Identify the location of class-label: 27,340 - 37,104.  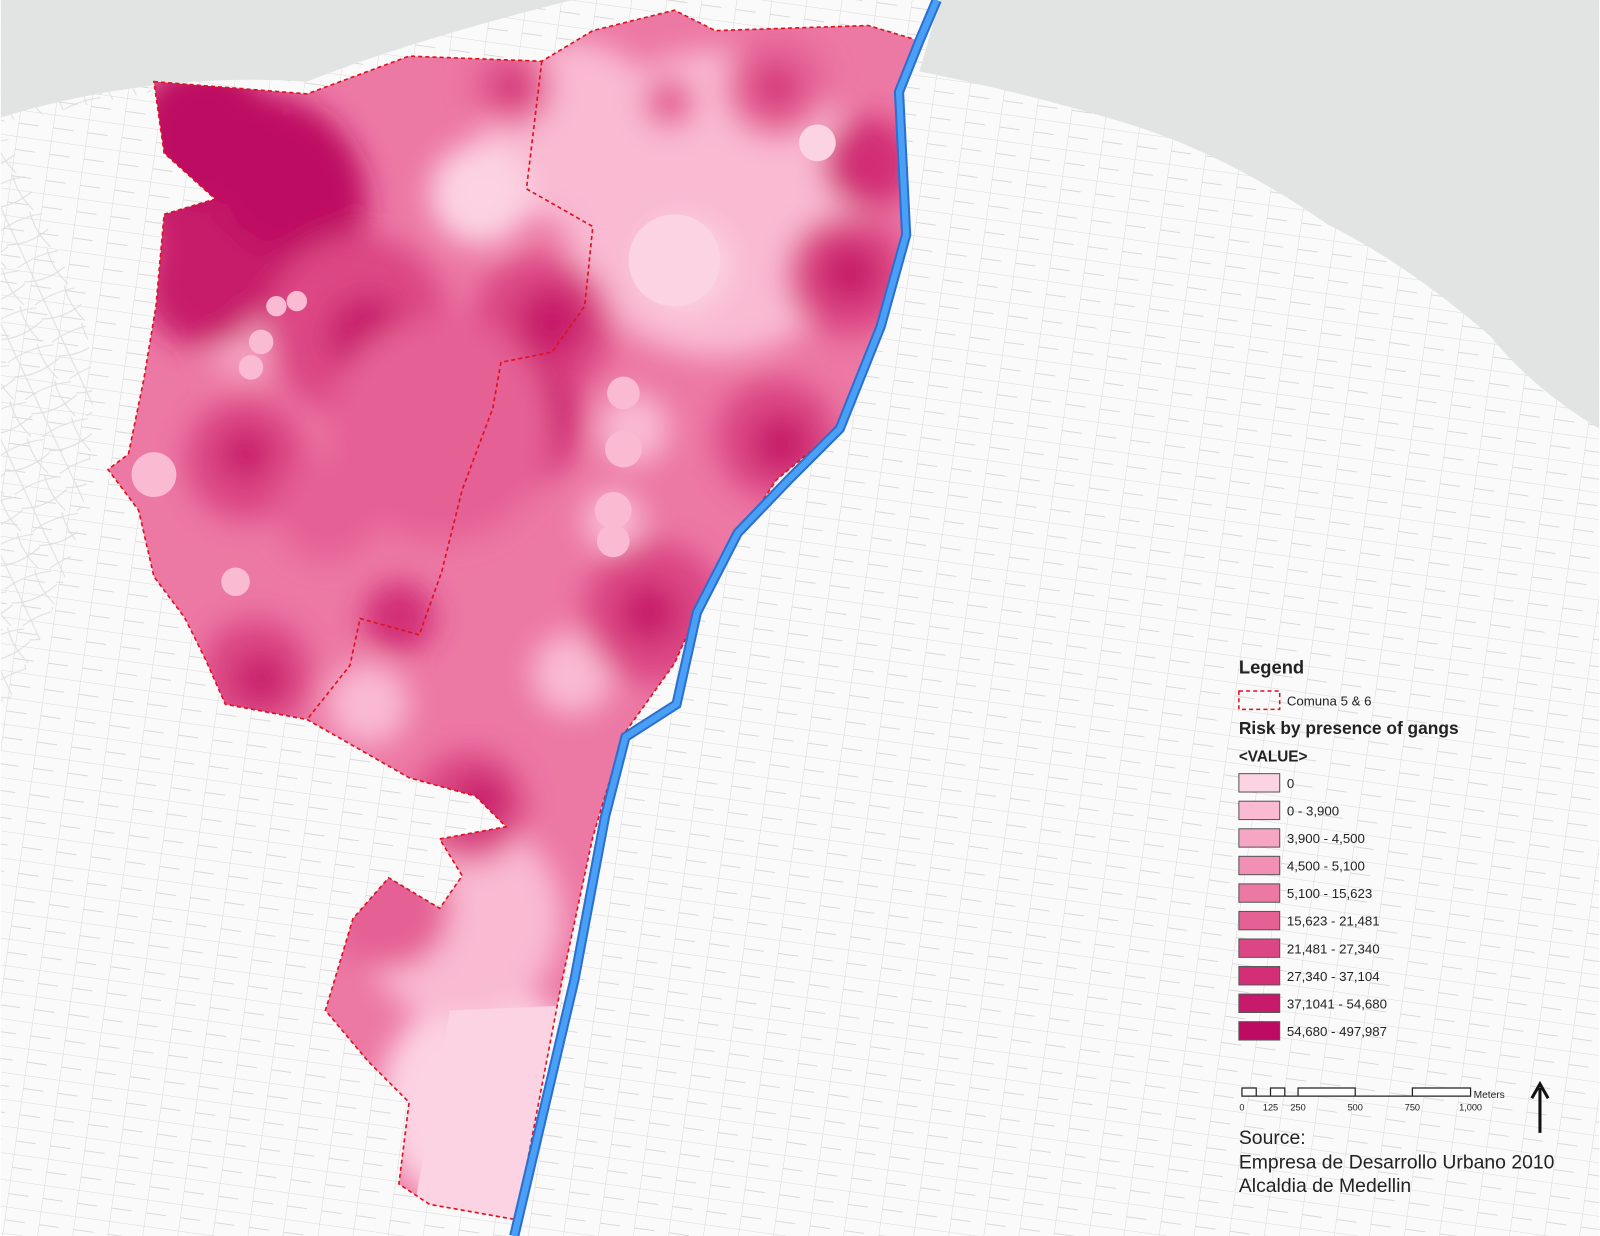
(1333, 976).